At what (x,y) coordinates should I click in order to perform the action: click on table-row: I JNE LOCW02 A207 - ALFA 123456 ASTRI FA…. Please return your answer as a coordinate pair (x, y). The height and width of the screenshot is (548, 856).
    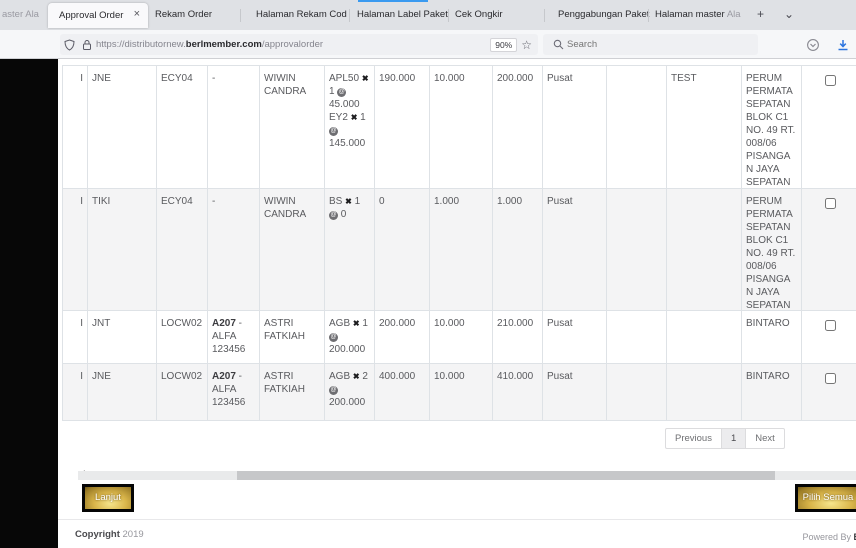
    Looking at the image, I should click on (459, 392).